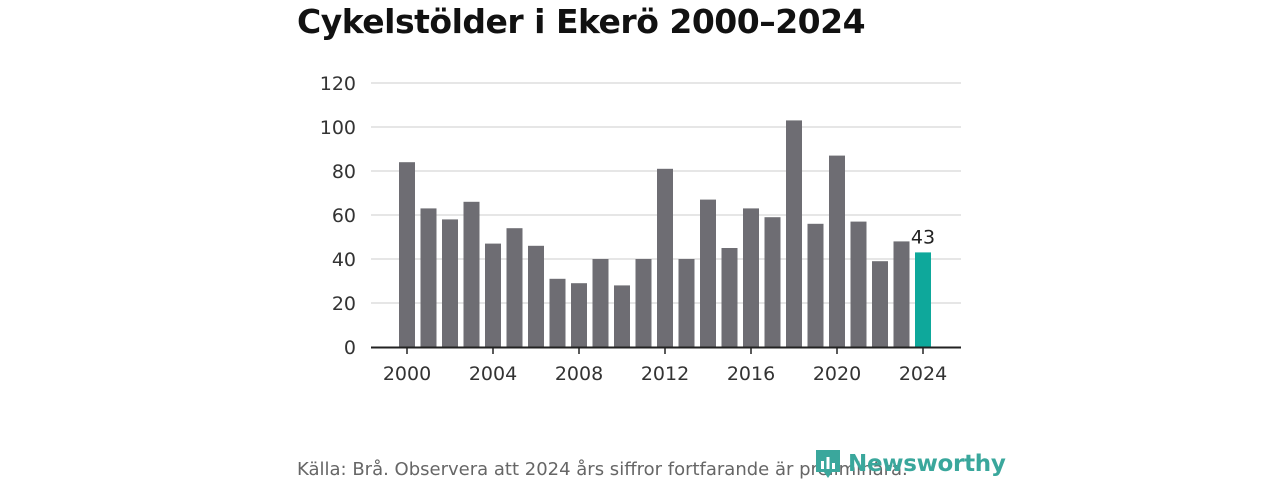 Image resolution: width=1280 pixels, height=481 pixels. I want to click on bar-2015, so click(729, 297).